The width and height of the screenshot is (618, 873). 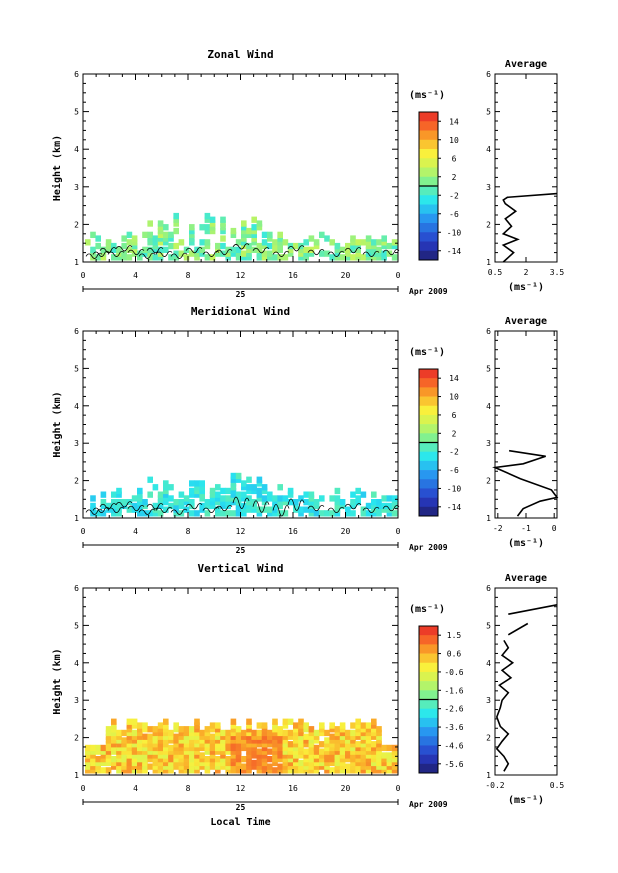 What do you see at coordinates (524, 689) in the screenshot?
I see `average-profile: Average 1 2 3 4 5 6 -0.2 0.5 (ms⁻¹)` at bounding box center [524, 689].